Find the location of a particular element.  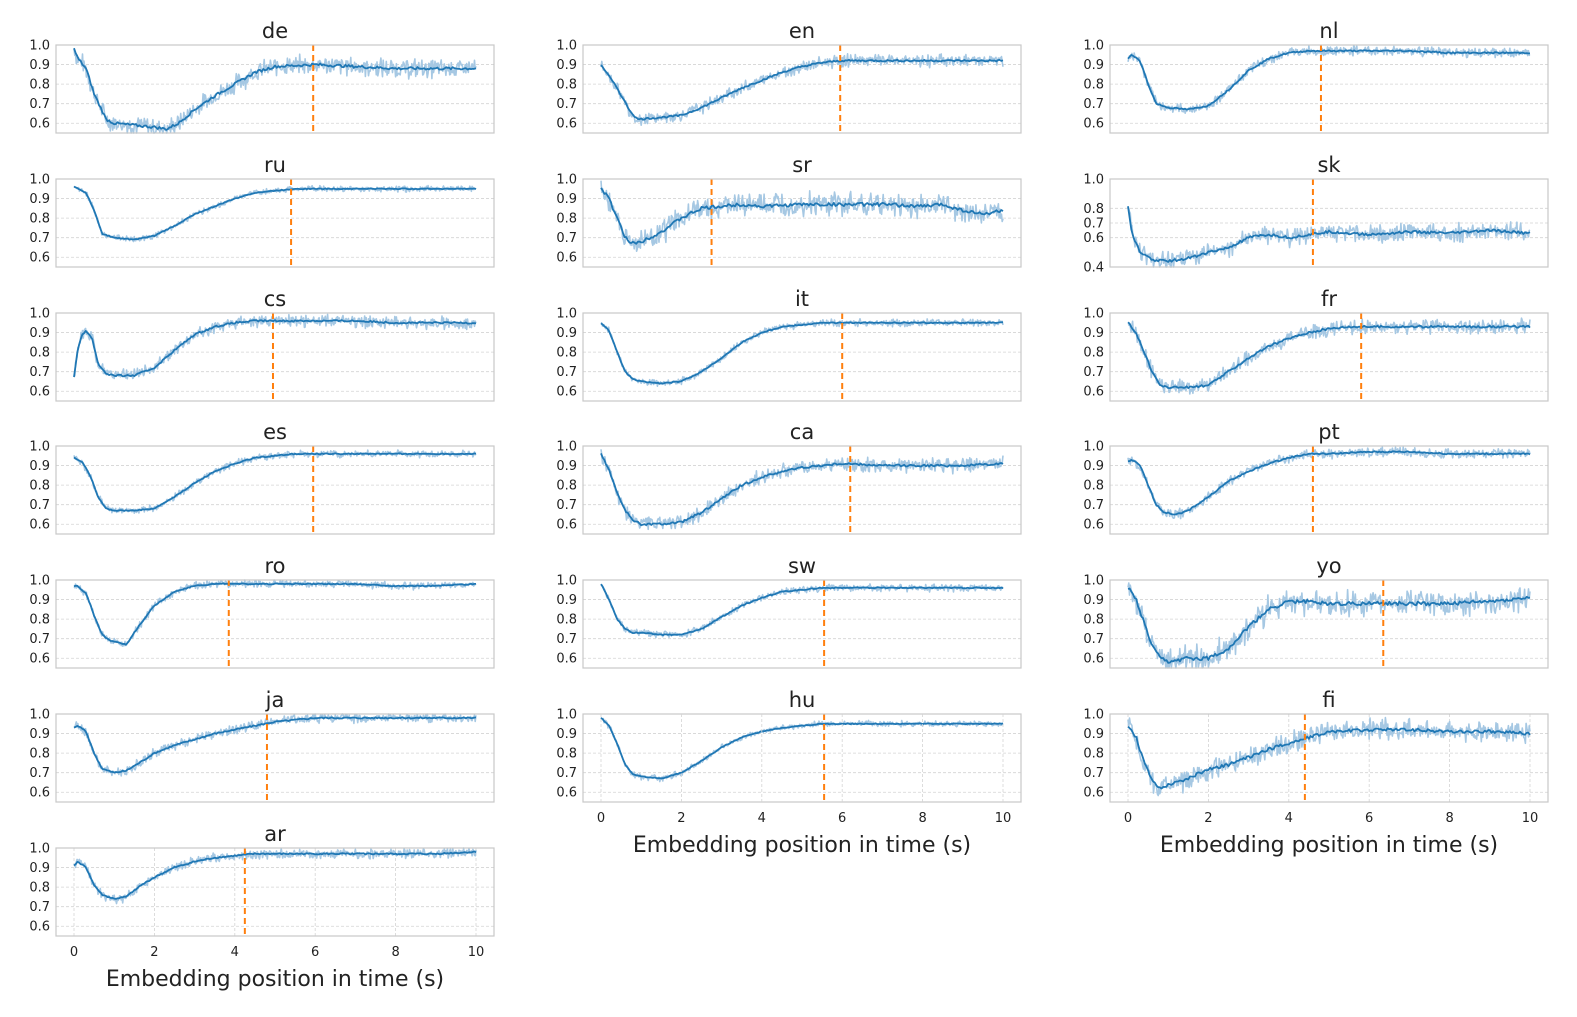

panel-title-sw: sw is located at coordinates (802, 566).